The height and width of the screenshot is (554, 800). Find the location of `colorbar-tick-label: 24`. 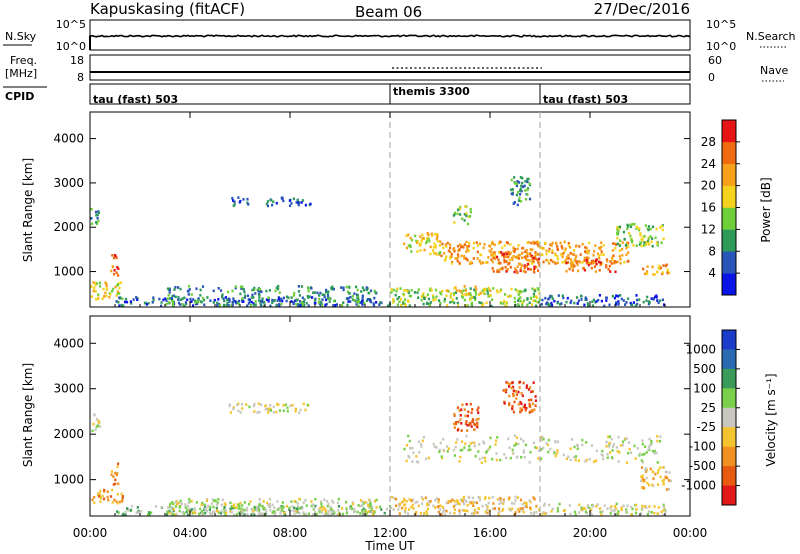

colorbar-tick-label: 24 is located at coordinates (708, 164).